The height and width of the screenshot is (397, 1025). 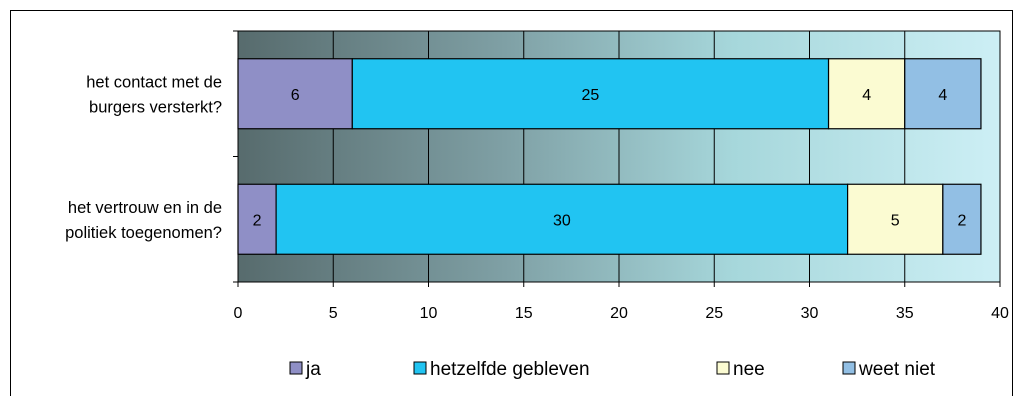 What do you see at coordinates (905, 313) in the screenshot?
I see `x-tick-label: 35` at bounding box center [905, 313].